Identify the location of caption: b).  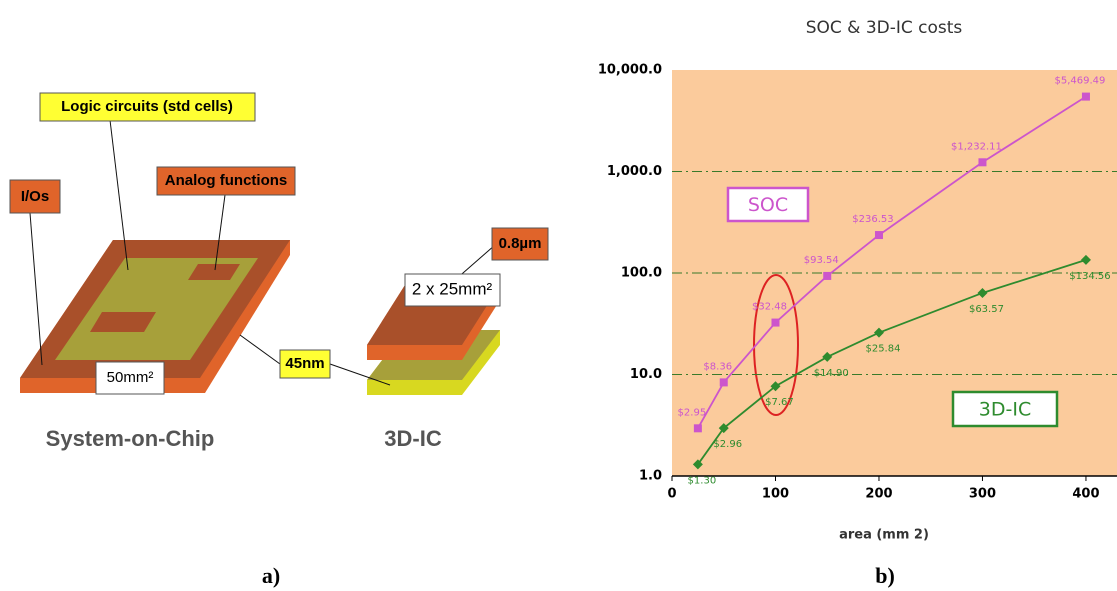
(885, 575).